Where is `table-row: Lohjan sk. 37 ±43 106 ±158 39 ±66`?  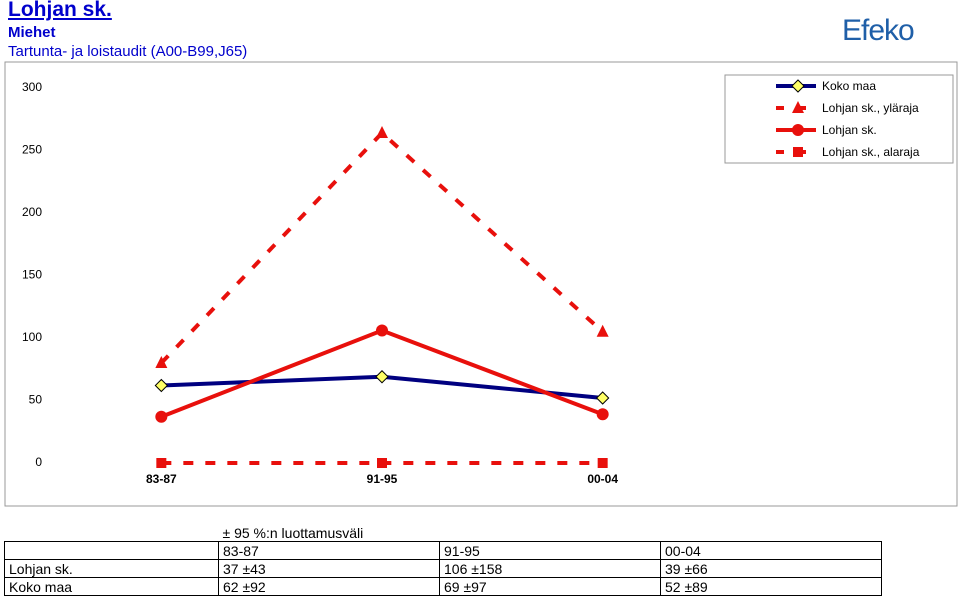
table-row: Lohjan sk. 37 ±43 106 ±158 39 ±66 is located at coordinates (443, 568).